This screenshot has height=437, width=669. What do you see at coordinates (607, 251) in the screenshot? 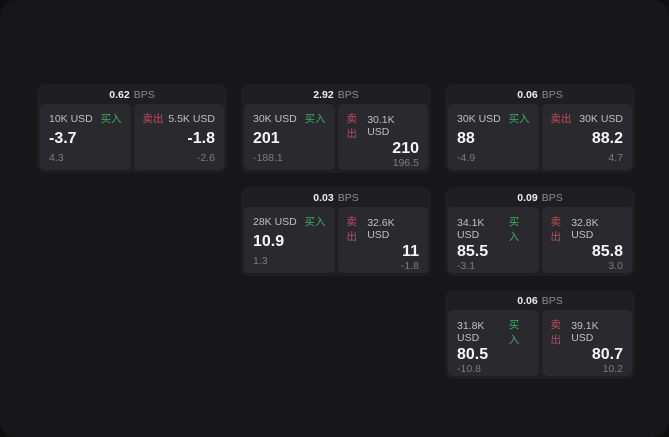
I see `sell-price: 85.8` at bounding box center [607, 251].